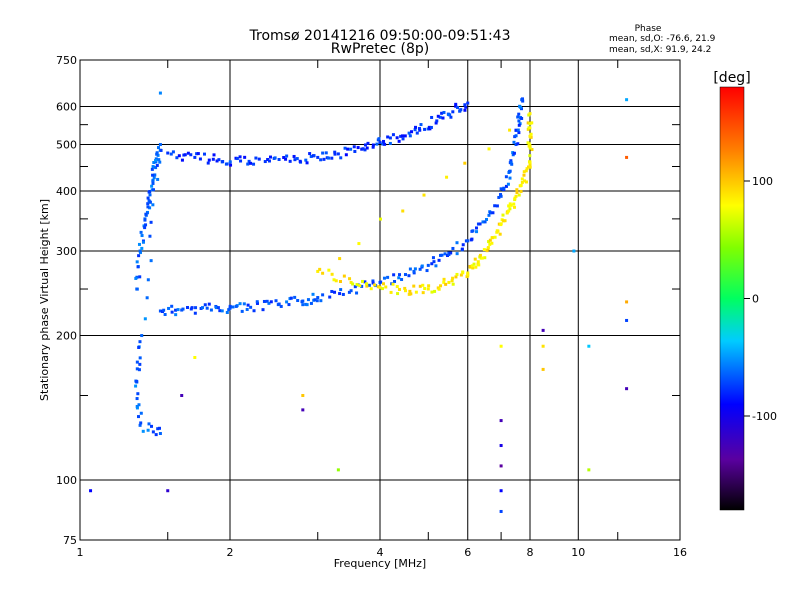 Image resolution: width=800 pixels, height=604 pixels. Describe the element at coordinates (755, 299) in the screenshot. I see `colorbar-tick-label: 0` at that location.